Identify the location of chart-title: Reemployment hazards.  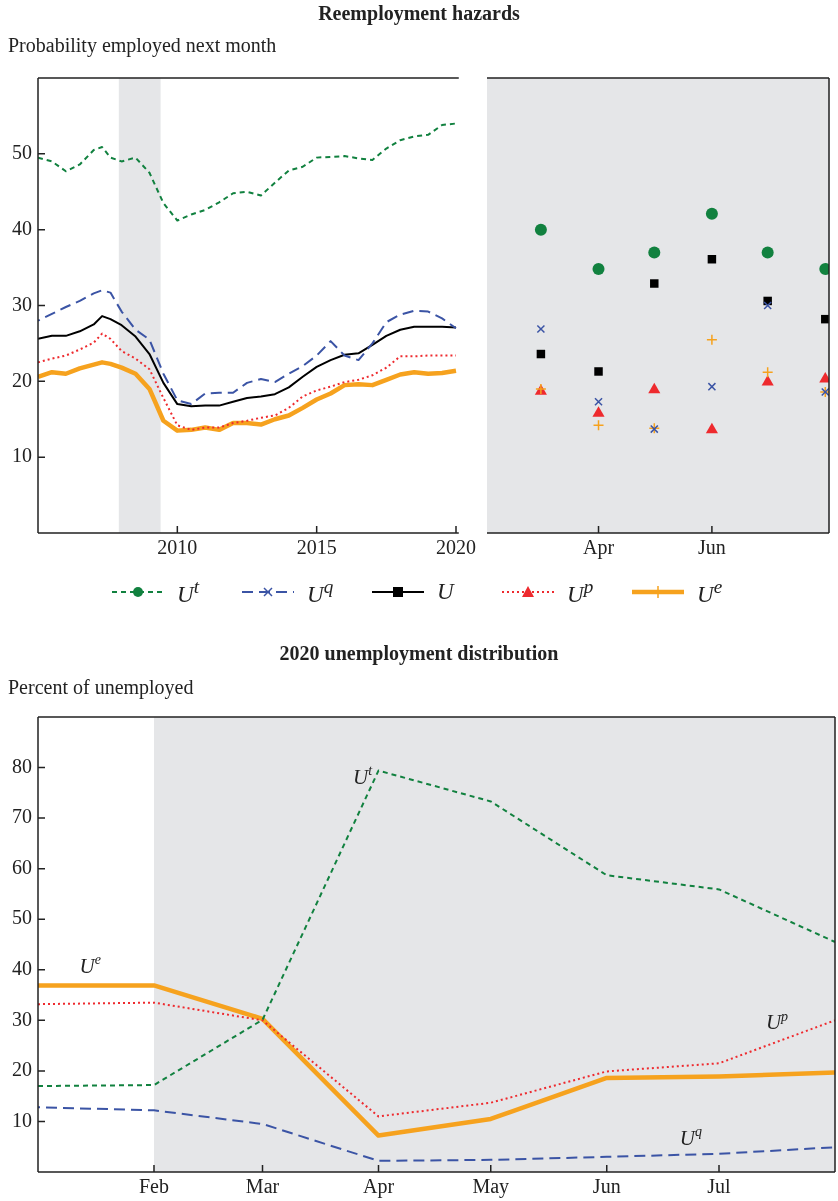
(419, 13).